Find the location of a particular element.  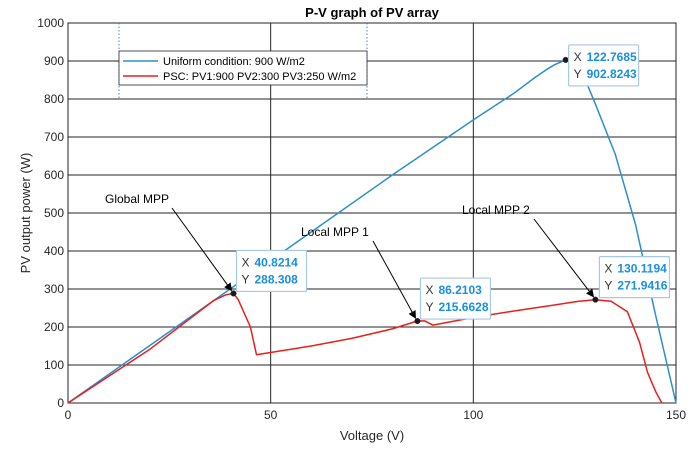

datatip-box: X 86.2103 Y 215.6628 is located at coordinates (455, 298).